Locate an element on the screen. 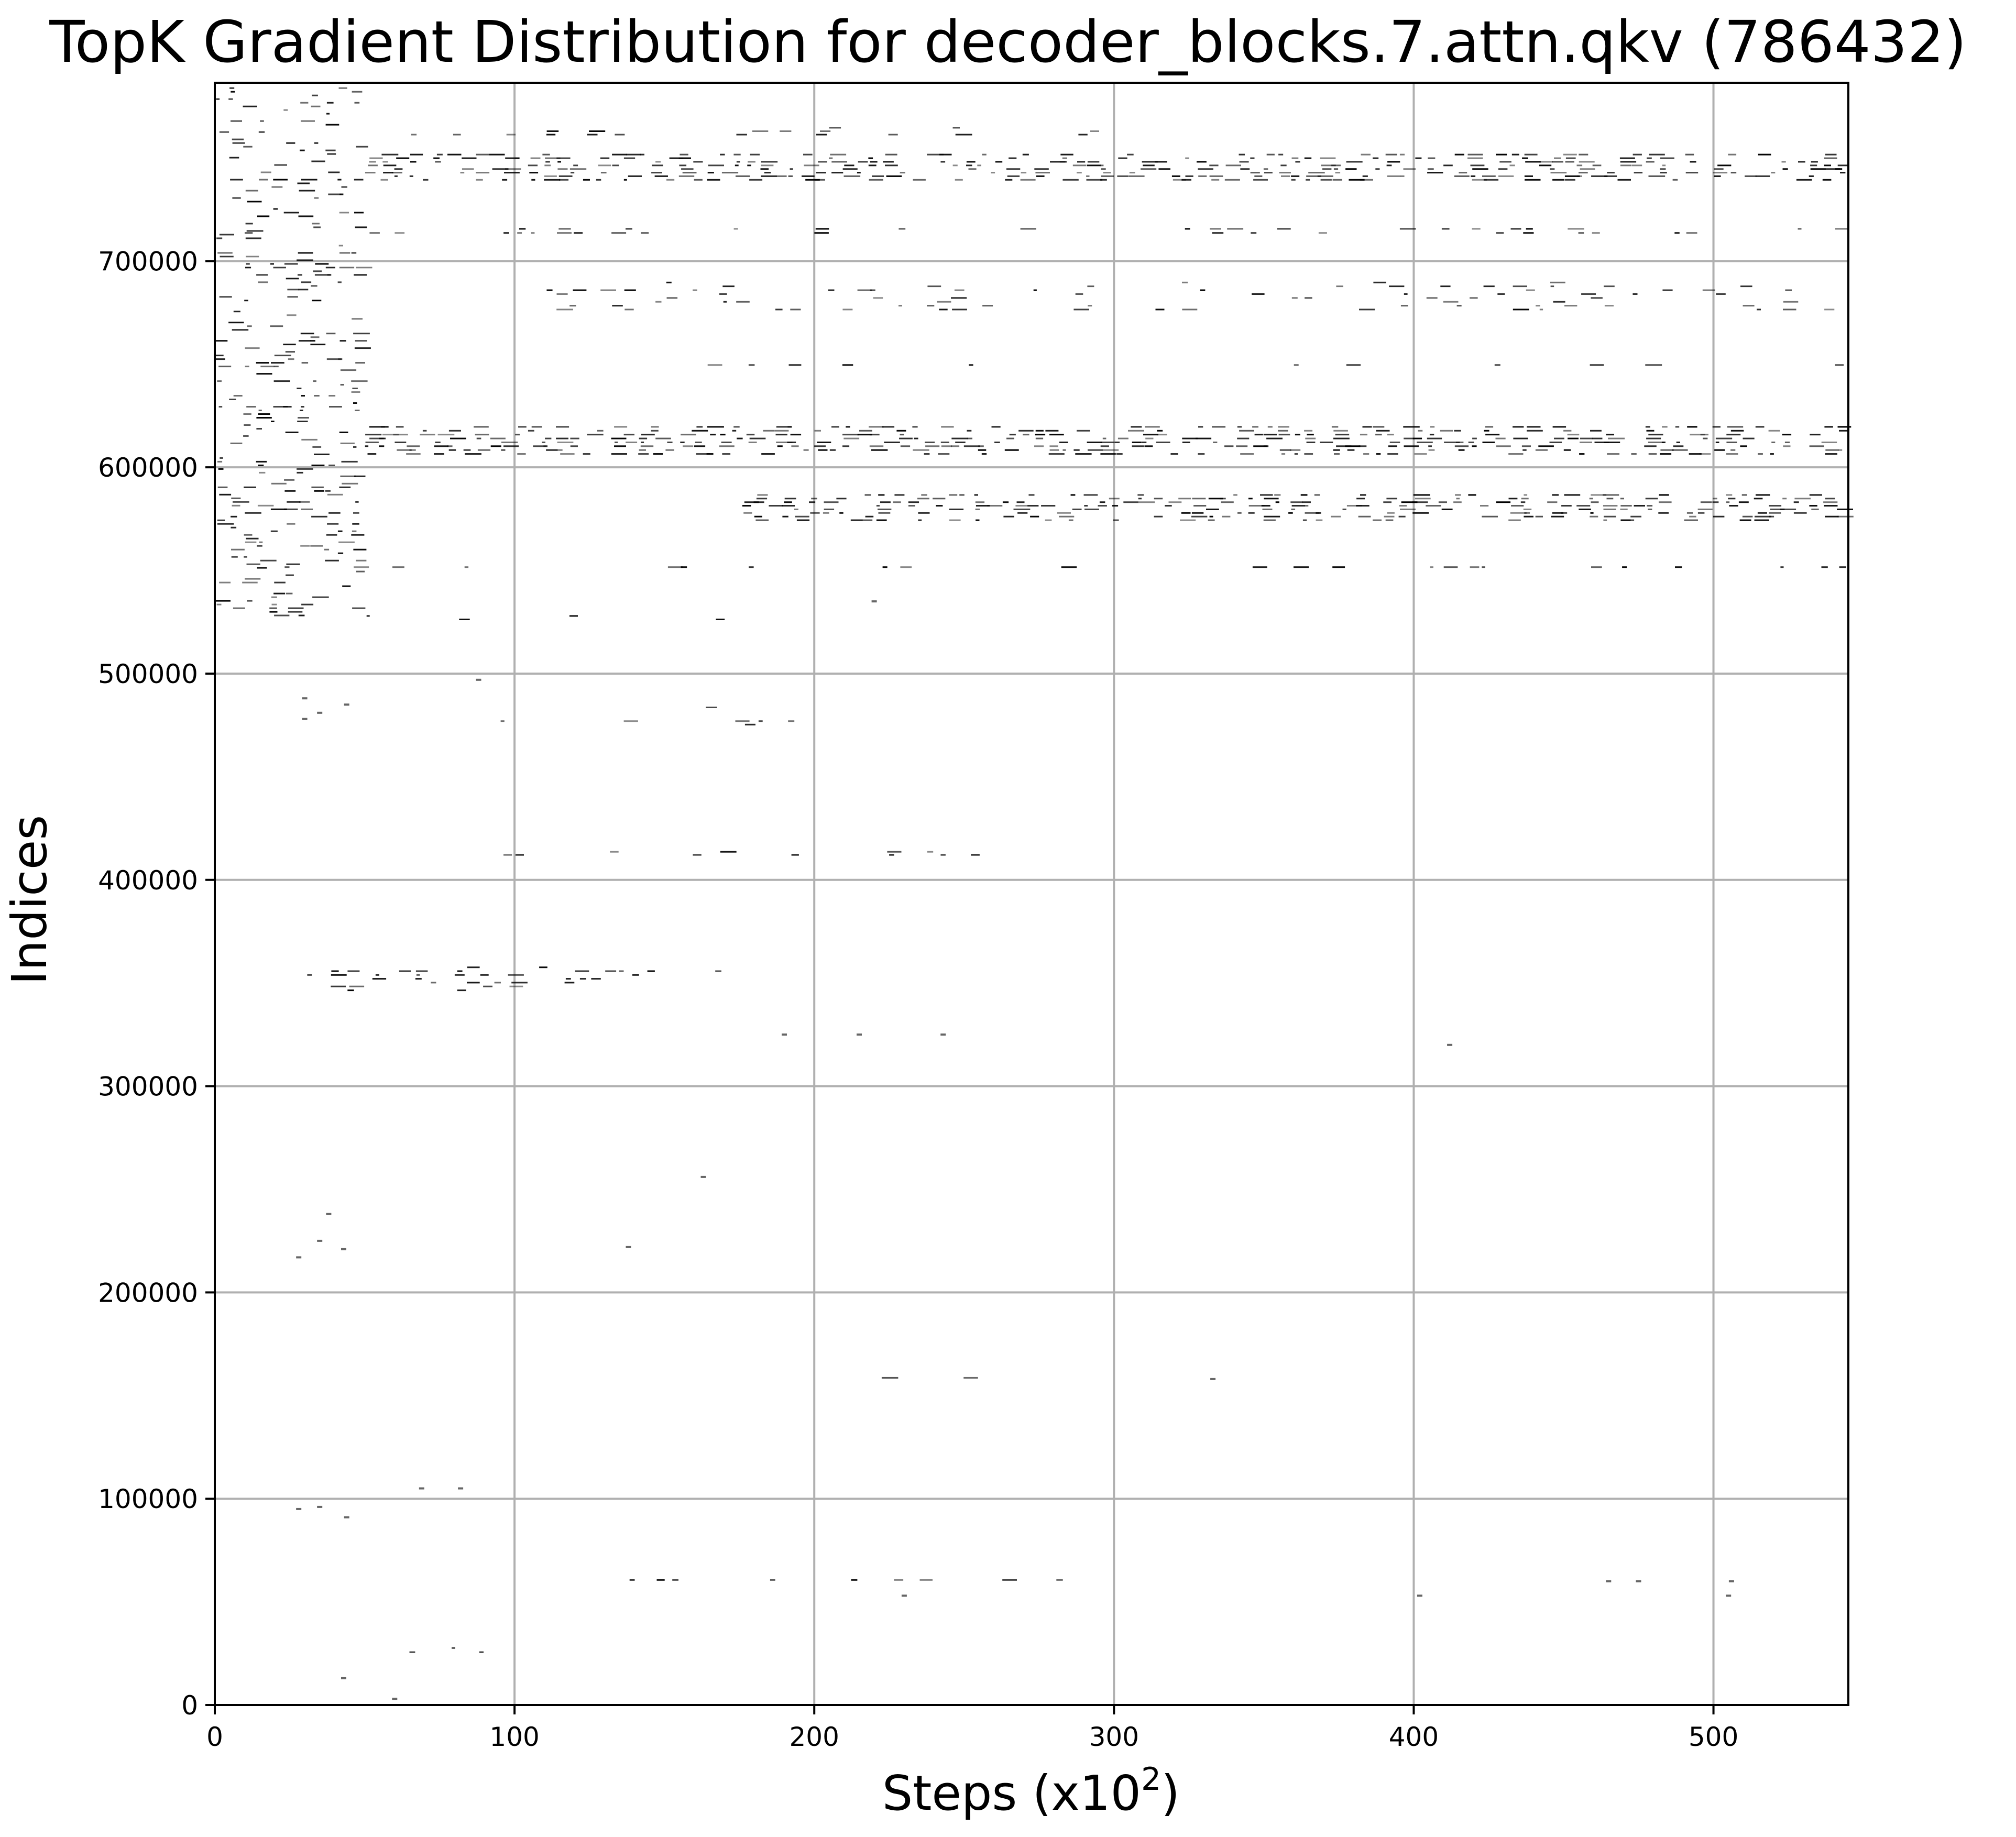 The image size is (2016, 1837). gradient-band is located at coordinates (1276, 365).